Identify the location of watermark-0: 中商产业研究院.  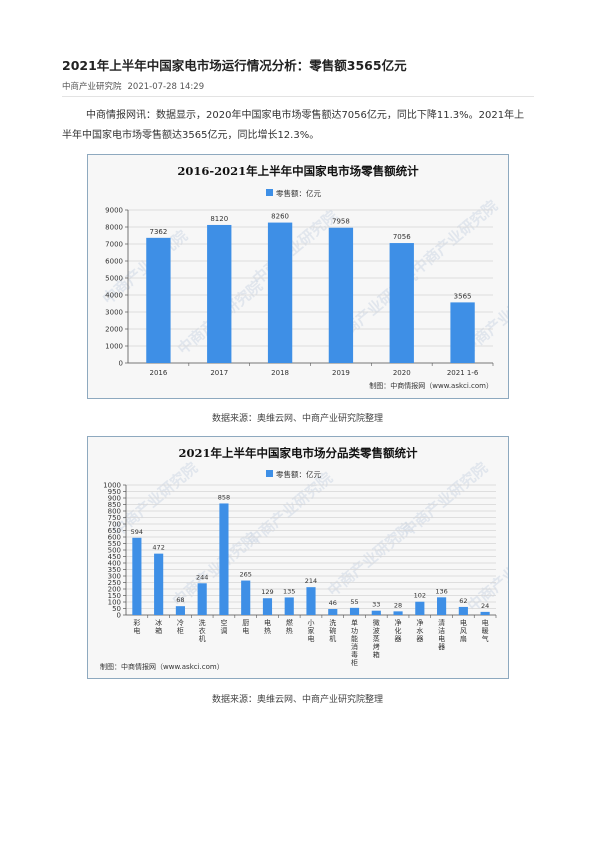
(155, 499).